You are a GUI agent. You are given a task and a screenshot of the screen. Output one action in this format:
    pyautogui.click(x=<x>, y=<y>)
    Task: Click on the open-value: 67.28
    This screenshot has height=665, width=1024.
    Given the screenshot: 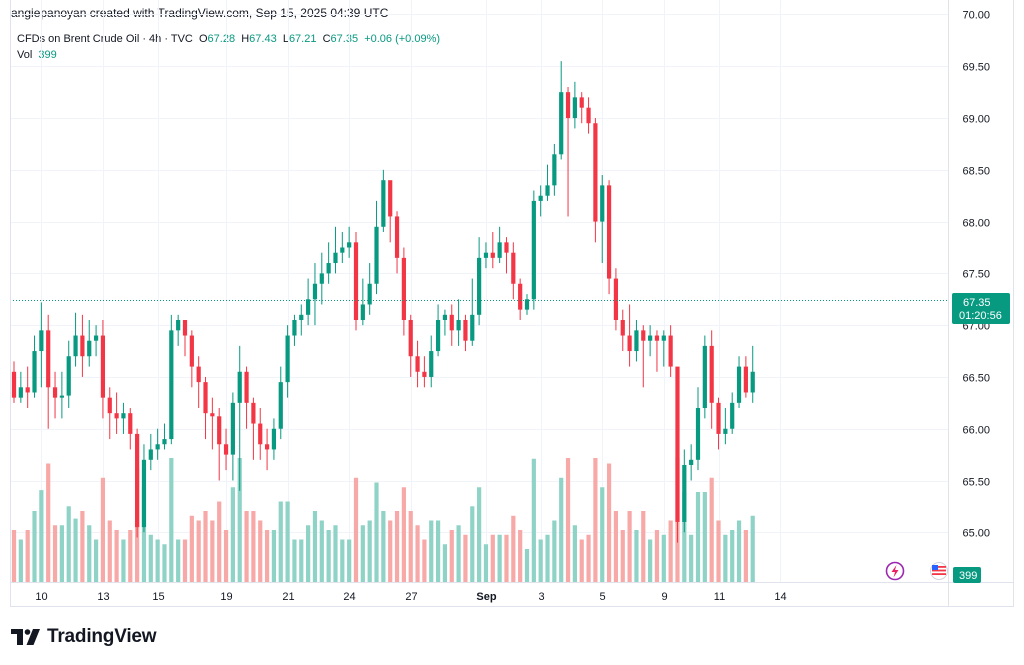 What is the action you would take?
    pyautogui.click(x=221, y=39)
    